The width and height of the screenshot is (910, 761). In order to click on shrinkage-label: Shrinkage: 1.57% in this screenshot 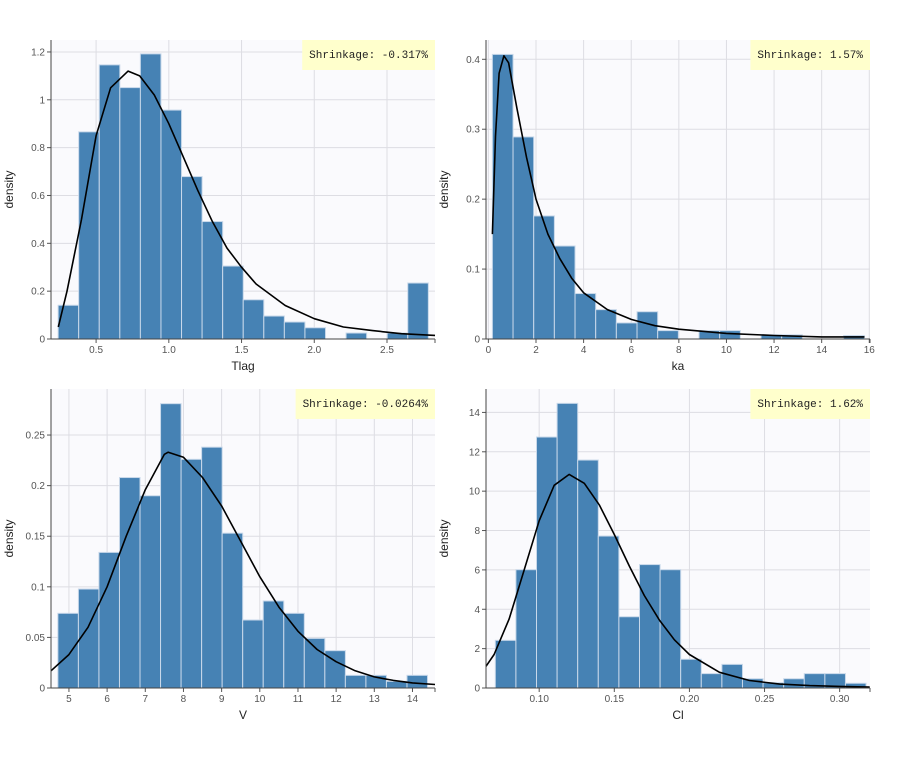, I will do `click(810, 56)`.